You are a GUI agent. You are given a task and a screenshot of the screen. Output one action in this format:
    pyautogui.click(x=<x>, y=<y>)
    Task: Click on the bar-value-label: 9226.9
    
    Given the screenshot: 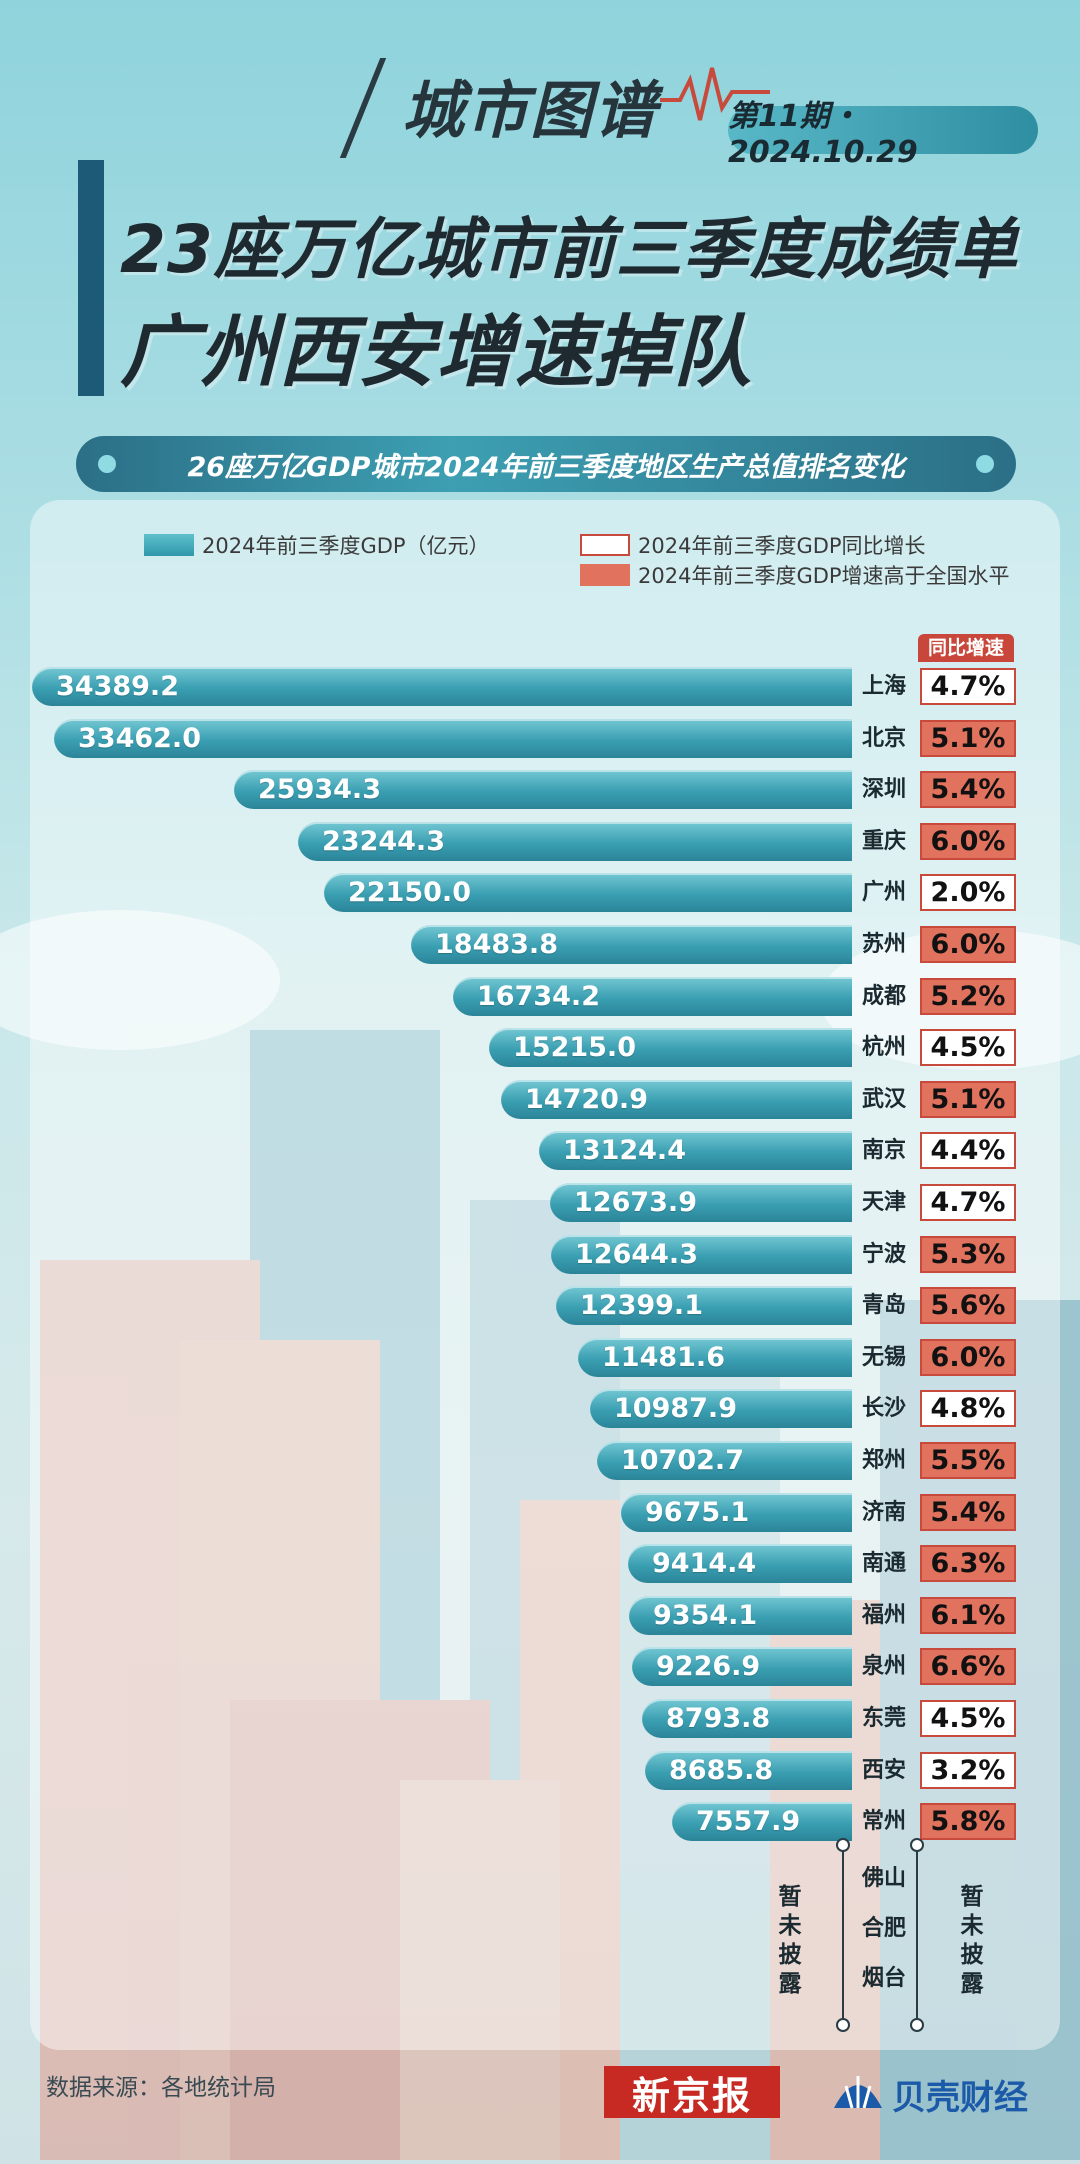 What is the action you would take?
    pyautogui.click(x=708, y=1666)
    